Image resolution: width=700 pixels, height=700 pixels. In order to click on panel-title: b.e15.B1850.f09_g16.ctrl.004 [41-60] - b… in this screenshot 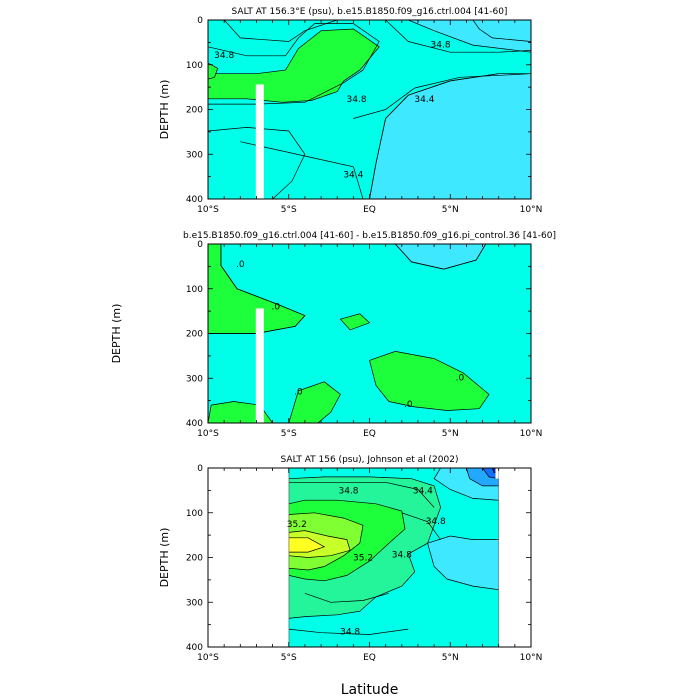, I will do `click(369, 236)`.